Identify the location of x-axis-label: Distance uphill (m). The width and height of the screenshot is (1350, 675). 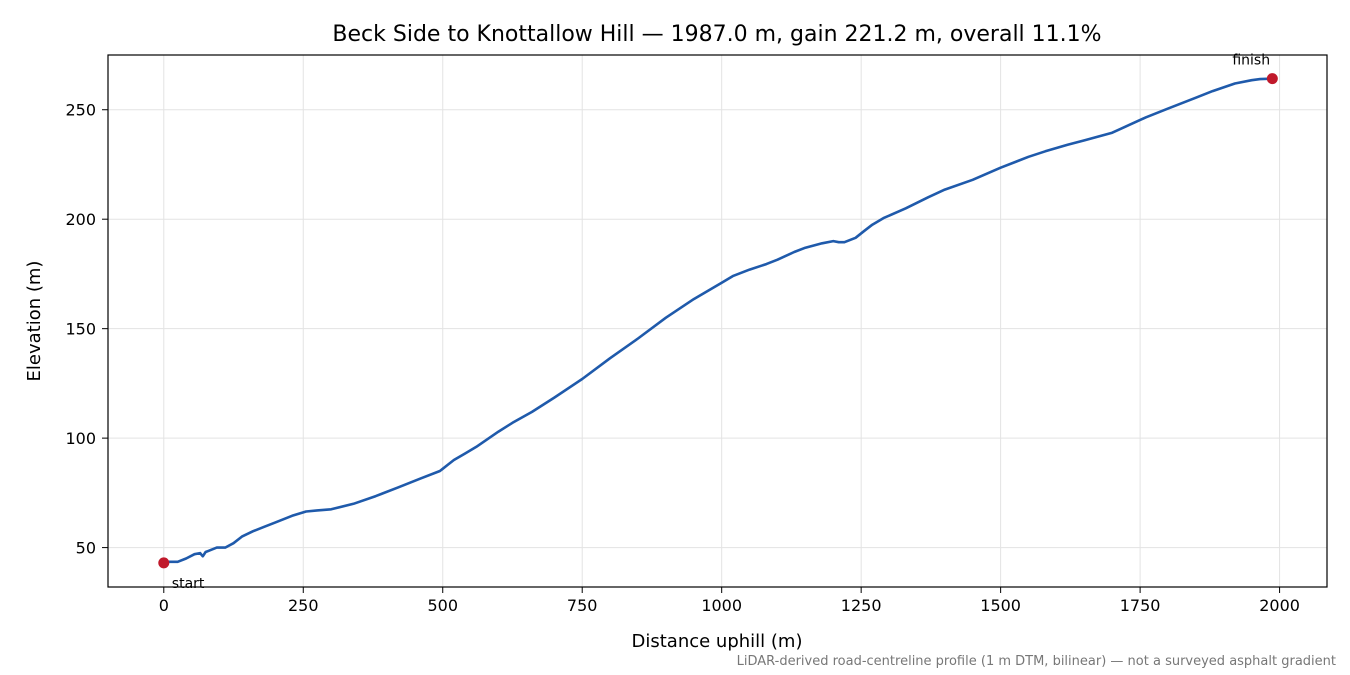
(717, 641).